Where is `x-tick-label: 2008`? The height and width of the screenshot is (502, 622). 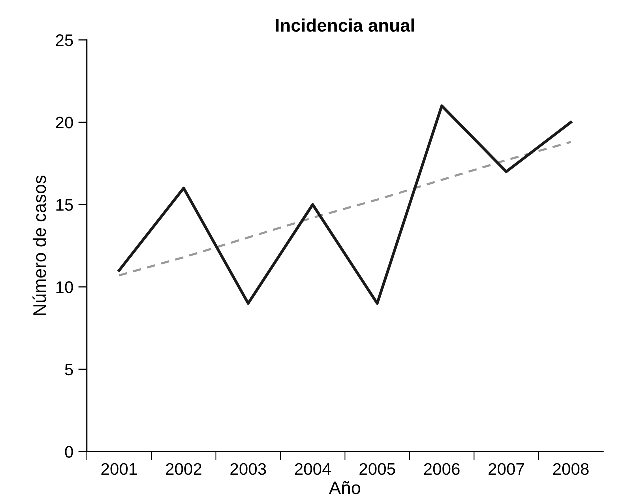 x-tick-label: 2008 is located at coordinates (571, 469).